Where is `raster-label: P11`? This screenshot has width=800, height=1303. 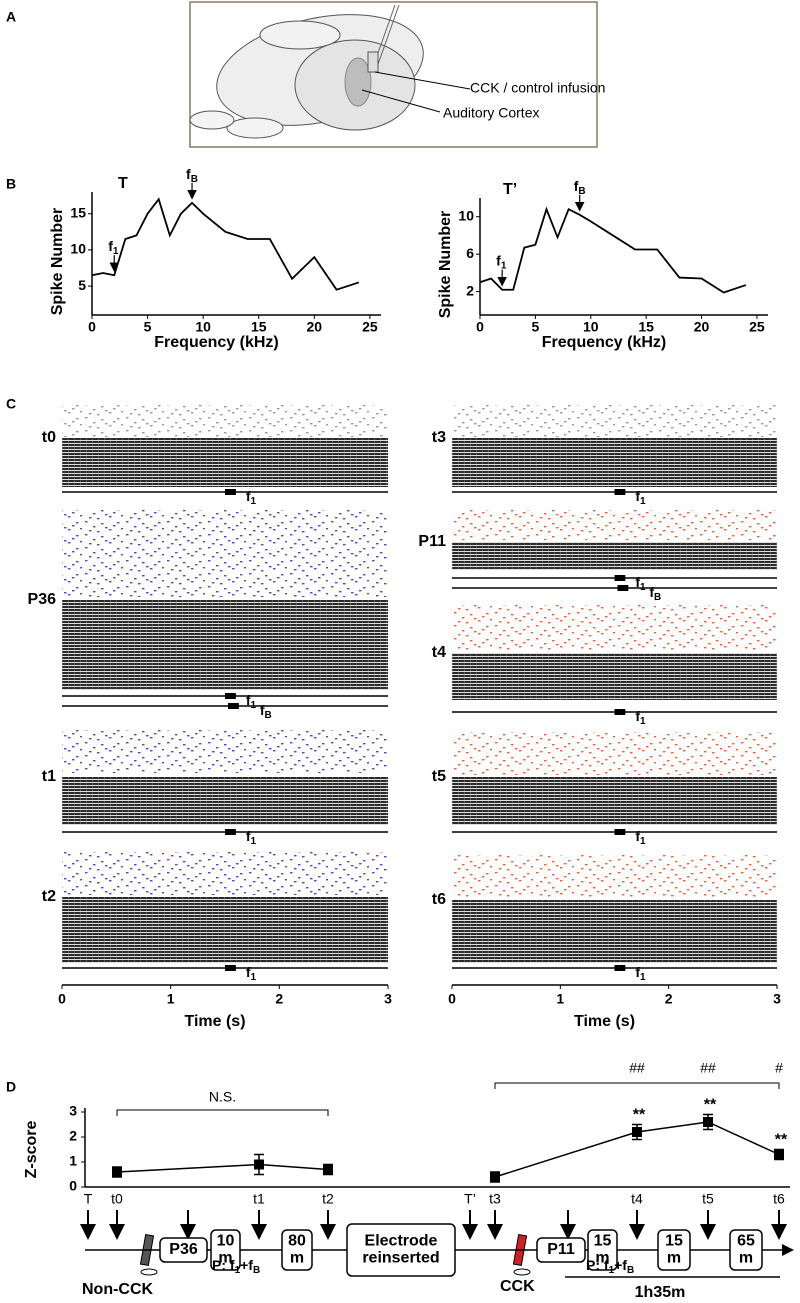
raster-label: P11 is located at coordinates (432, 541).